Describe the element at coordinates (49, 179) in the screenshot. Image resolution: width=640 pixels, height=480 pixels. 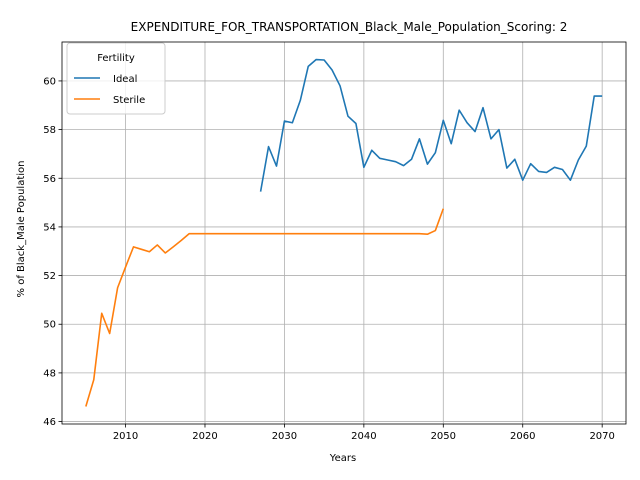
I see `y-tick-label: 56` at that location.